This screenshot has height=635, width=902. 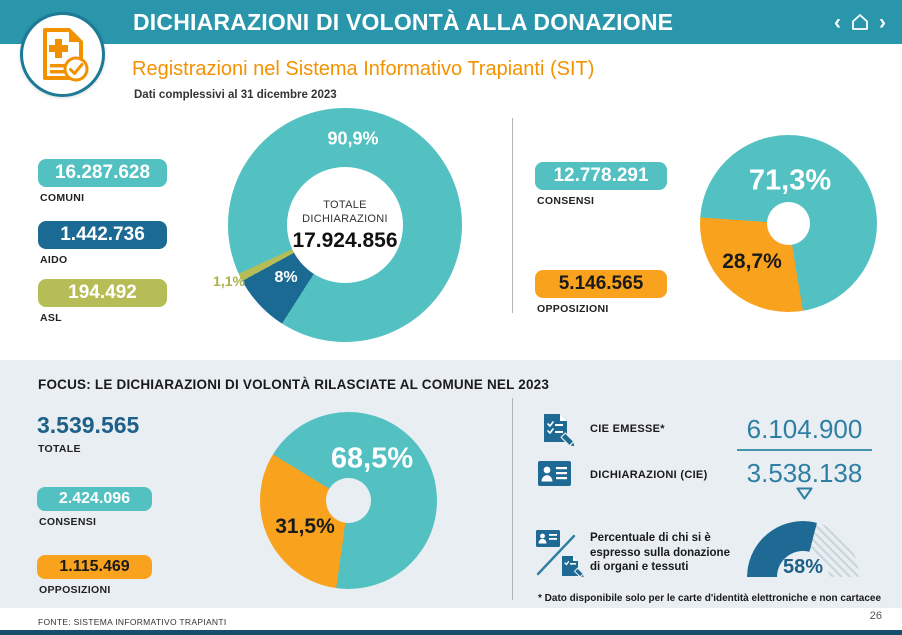 What do you see at coordinates (59, 449) in the screenshot?
I see `focus-total-label: TOTALE` at bounding box center [59, 449].